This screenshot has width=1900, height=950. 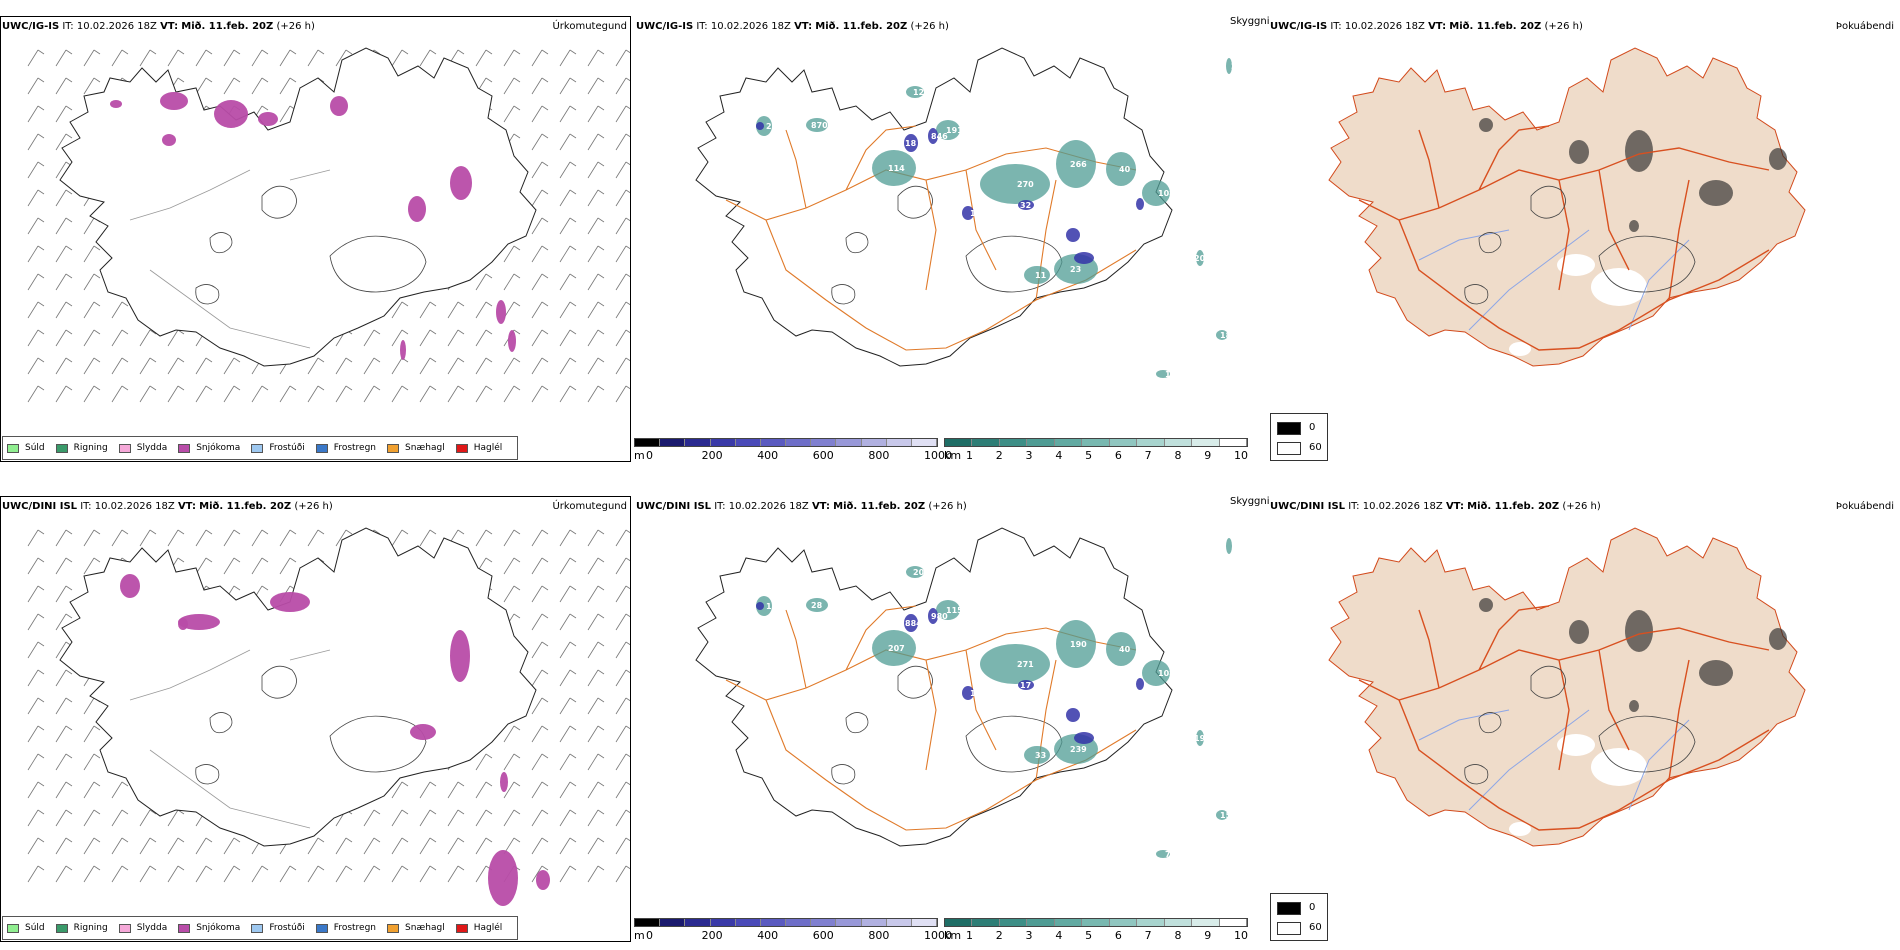 What do you see at coordinates (81, 928) in the screenshot?
I see `legend-item: Rigning` at bounding box center [81, 928].